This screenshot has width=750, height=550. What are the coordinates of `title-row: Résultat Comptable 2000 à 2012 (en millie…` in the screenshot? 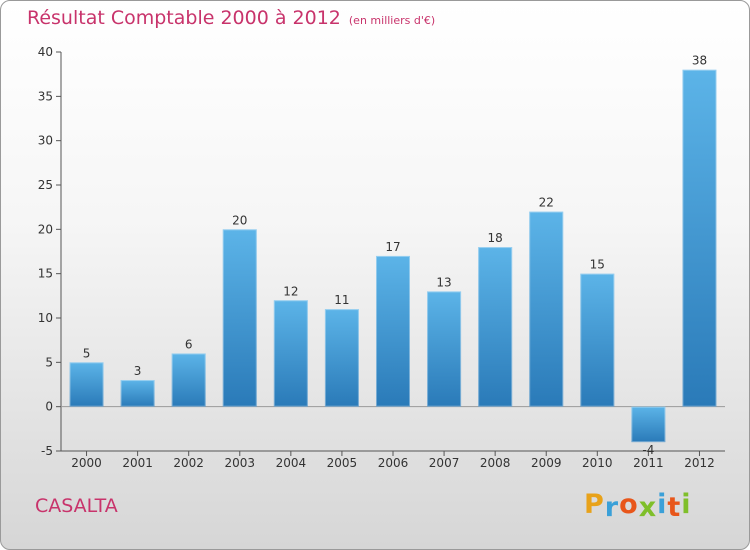 It's located at (231, 18).